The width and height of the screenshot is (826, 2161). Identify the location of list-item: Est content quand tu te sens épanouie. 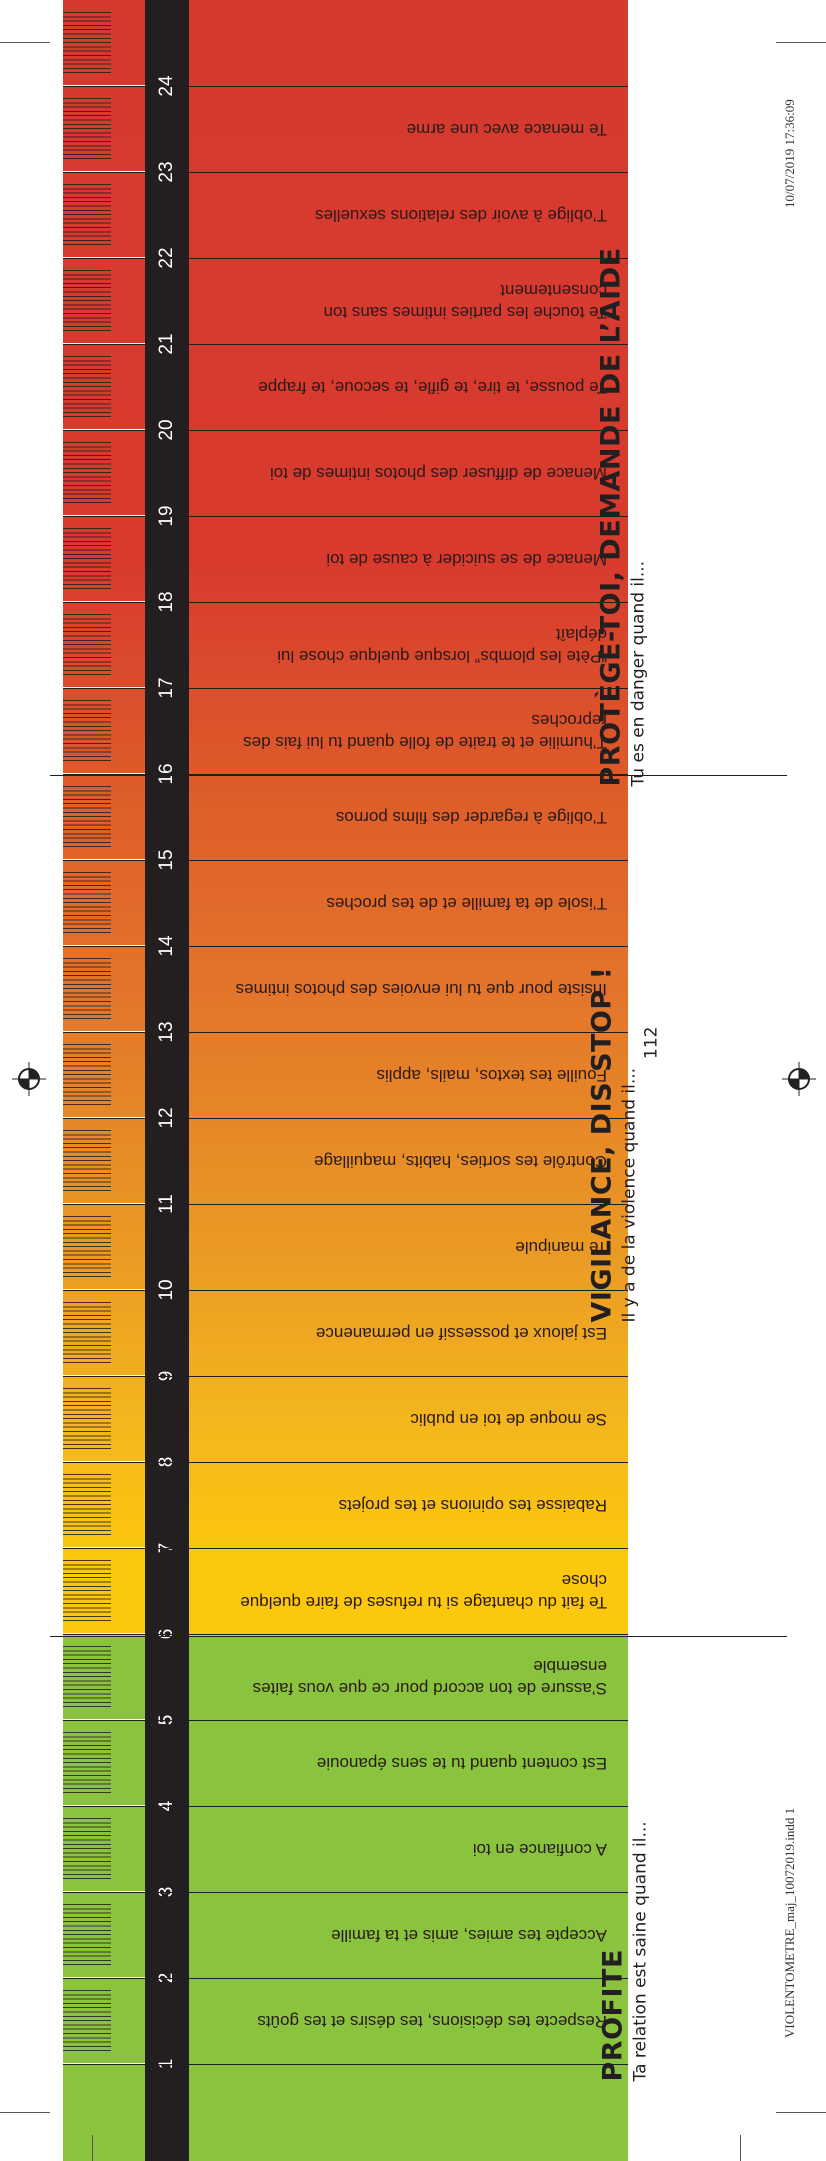
(398, 1763).